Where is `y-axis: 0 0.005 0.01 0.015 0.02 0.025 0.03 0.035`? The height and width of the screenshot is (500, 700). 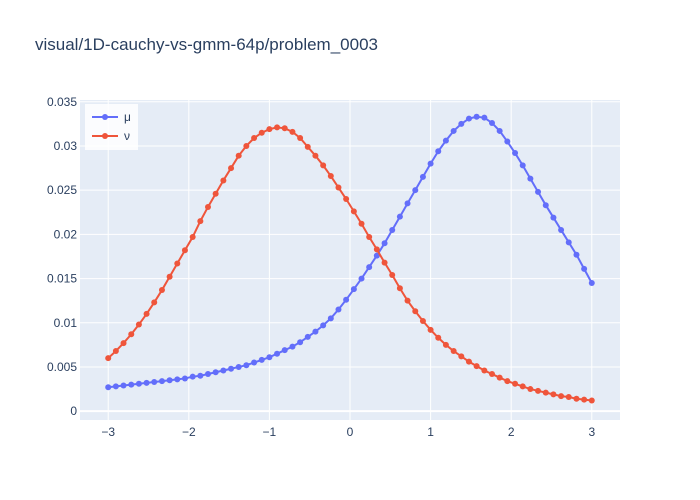
y-axis: 0 0.005 0.01 0.015 0.02 0.025 0.03 0.035 is located at coordinates (62, 256).